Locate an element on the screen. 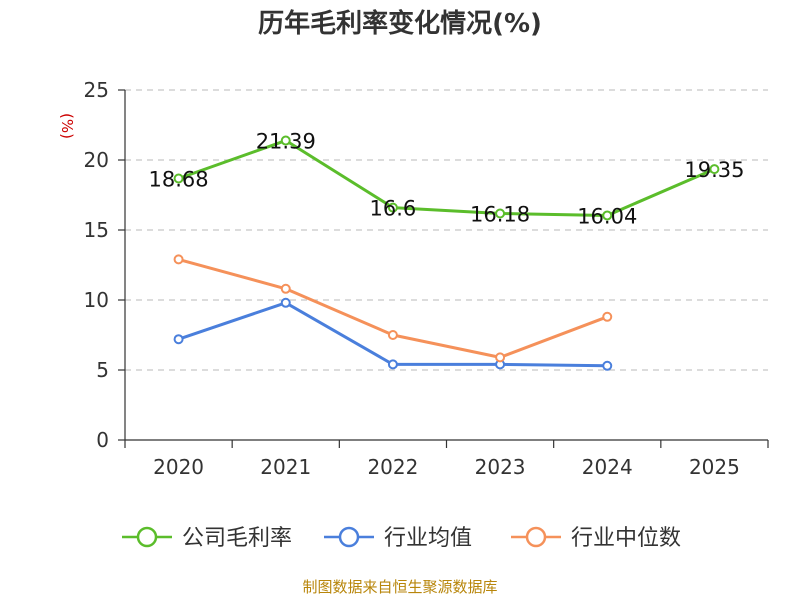  y-tick-label: 15 is located at coordinates (96, 230).